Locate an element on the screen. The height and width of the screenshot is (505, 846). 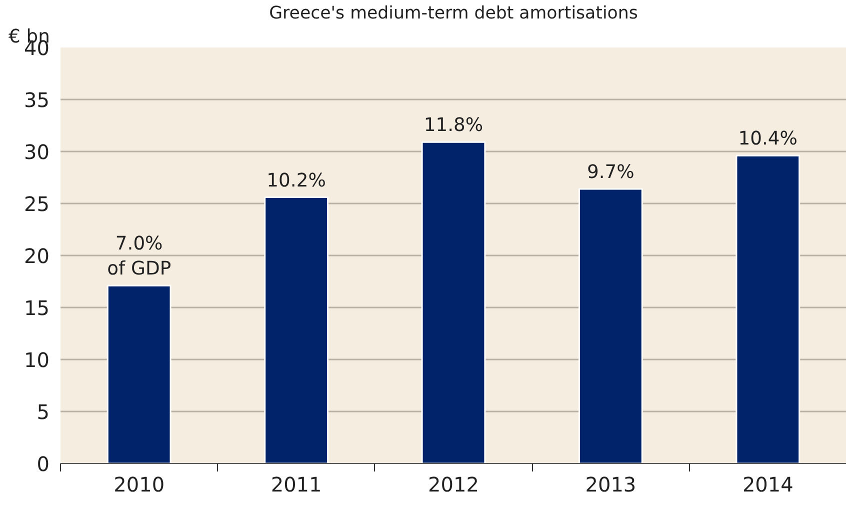
annotation: 7.0% of GDP is located at coordinates (139, 256).